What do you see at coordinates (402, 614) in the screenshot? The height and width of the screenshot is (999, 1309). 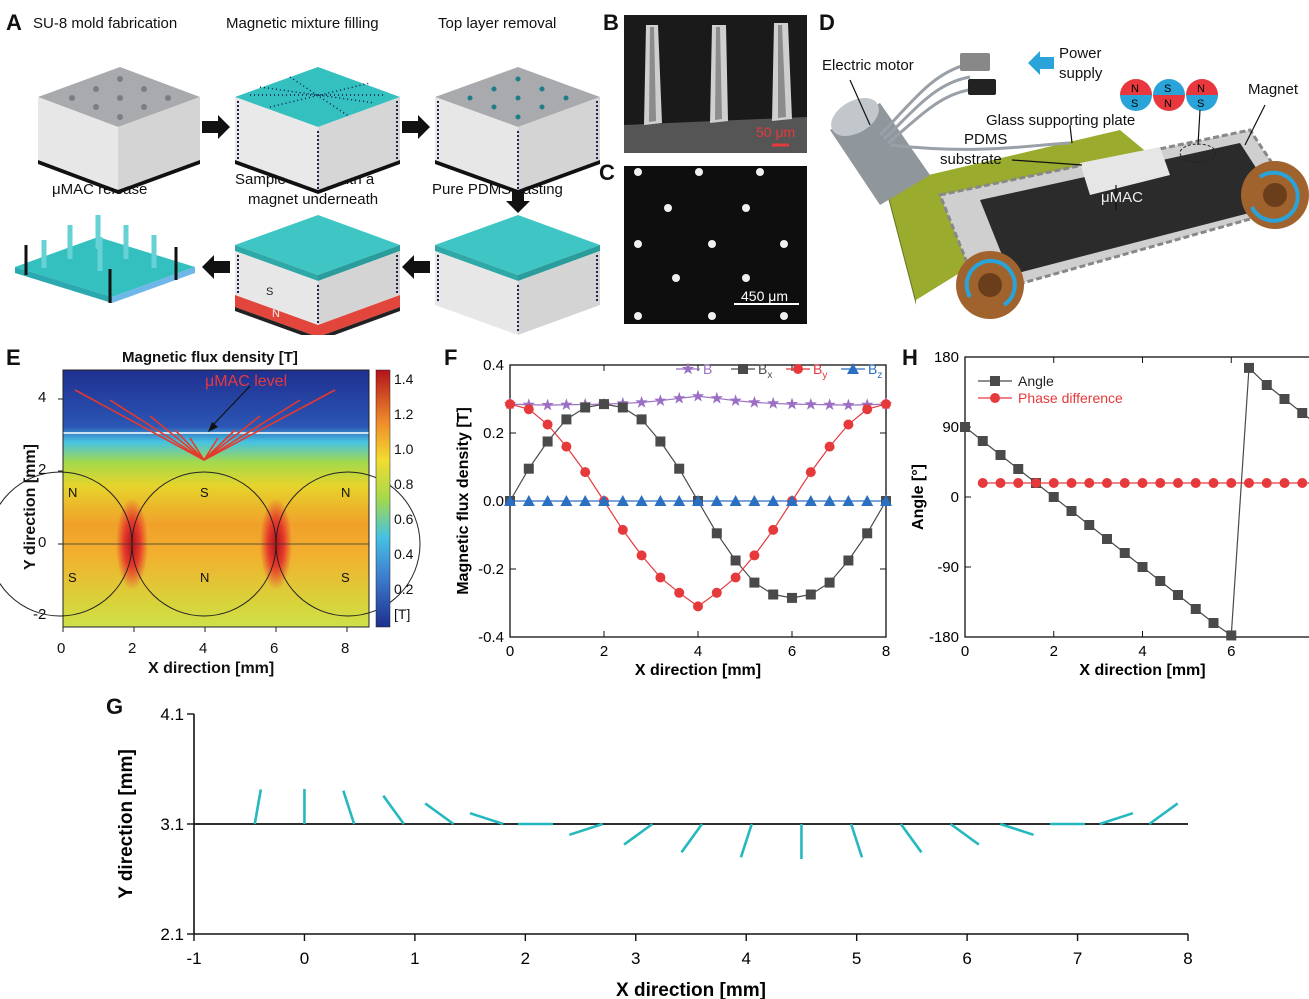 I see `cb-unit: [T]` at bounding box center [402, 614].